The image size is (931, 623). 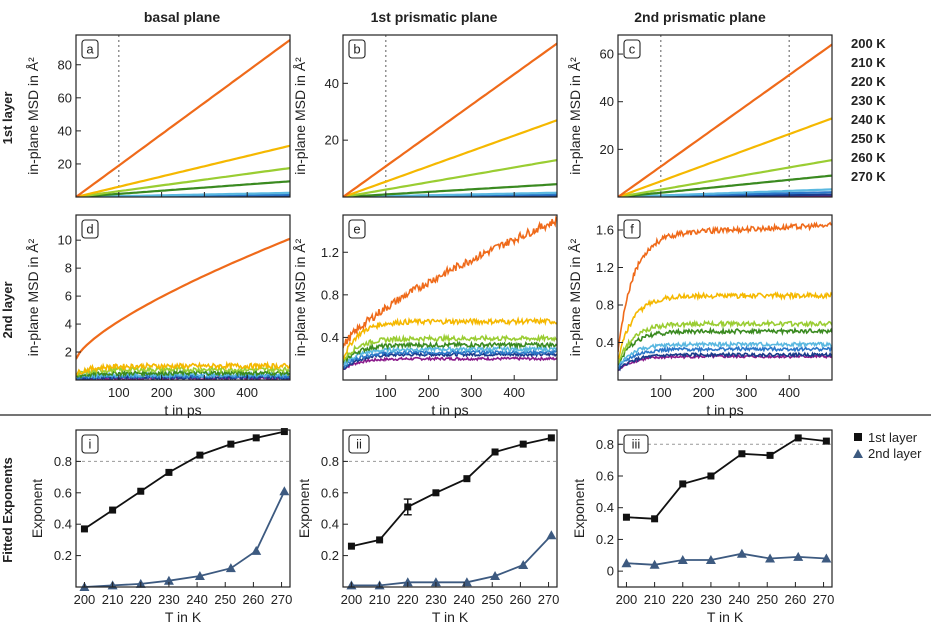 I want to click on ytick-label-b: 20, so click(x=332, y=140).